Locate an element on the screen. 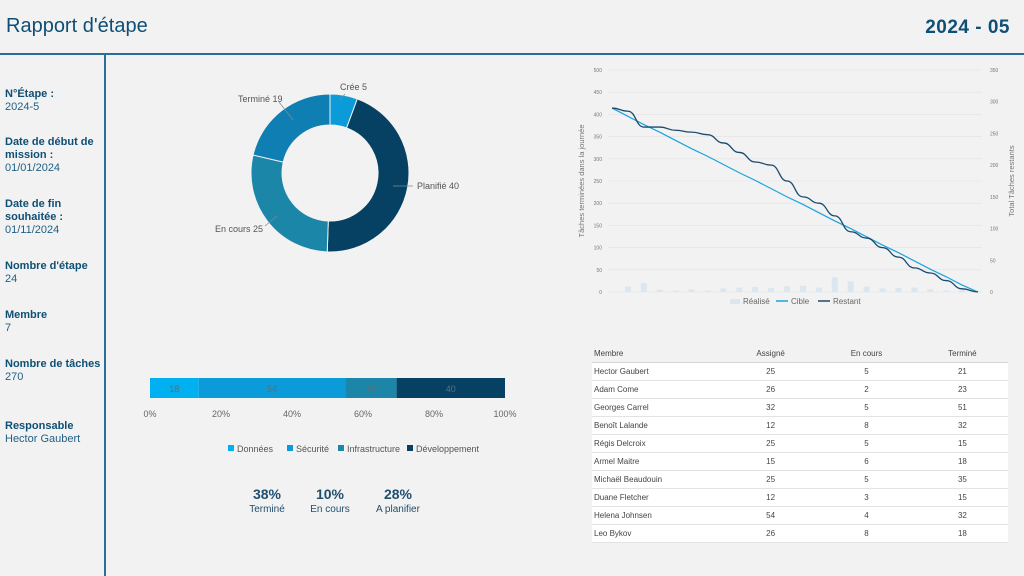 This screenshot has width=1024, height=576. field-value: 01/01/2024 is located at coordinates (33, 168).